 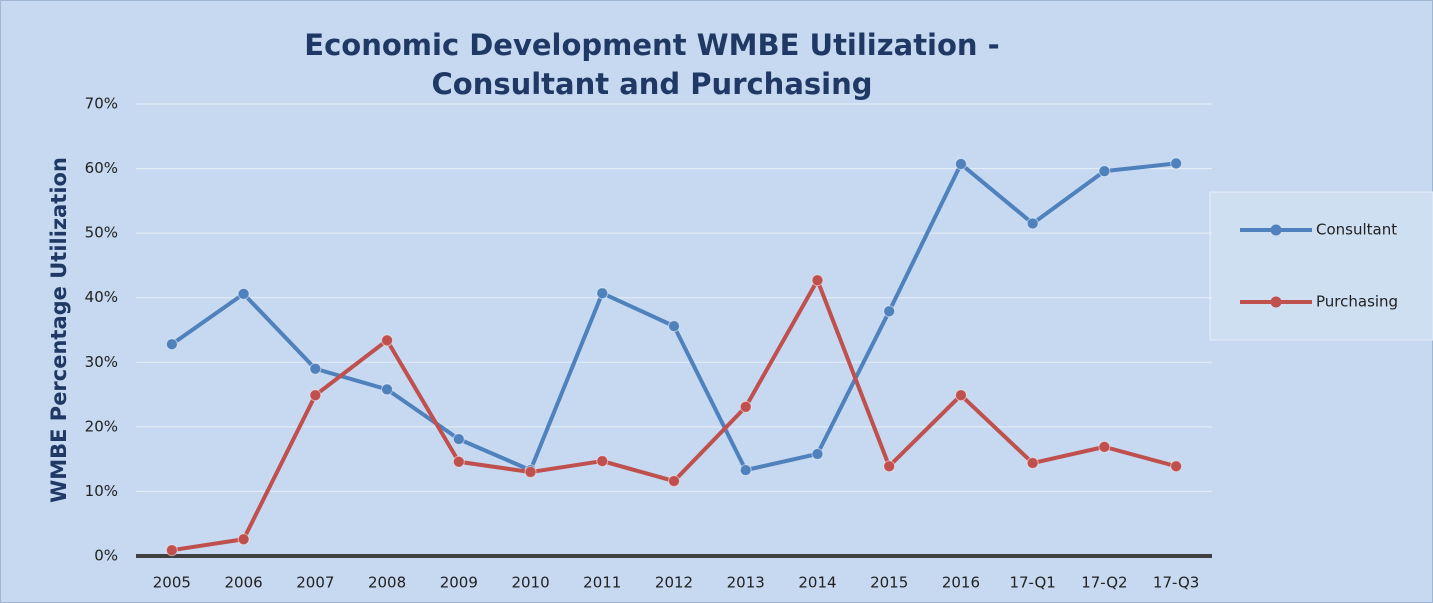 What do you see at coordinates (244, 583) in the screenshot?
I see `x-tick-label: 2006` at bounding box center [244, 583].